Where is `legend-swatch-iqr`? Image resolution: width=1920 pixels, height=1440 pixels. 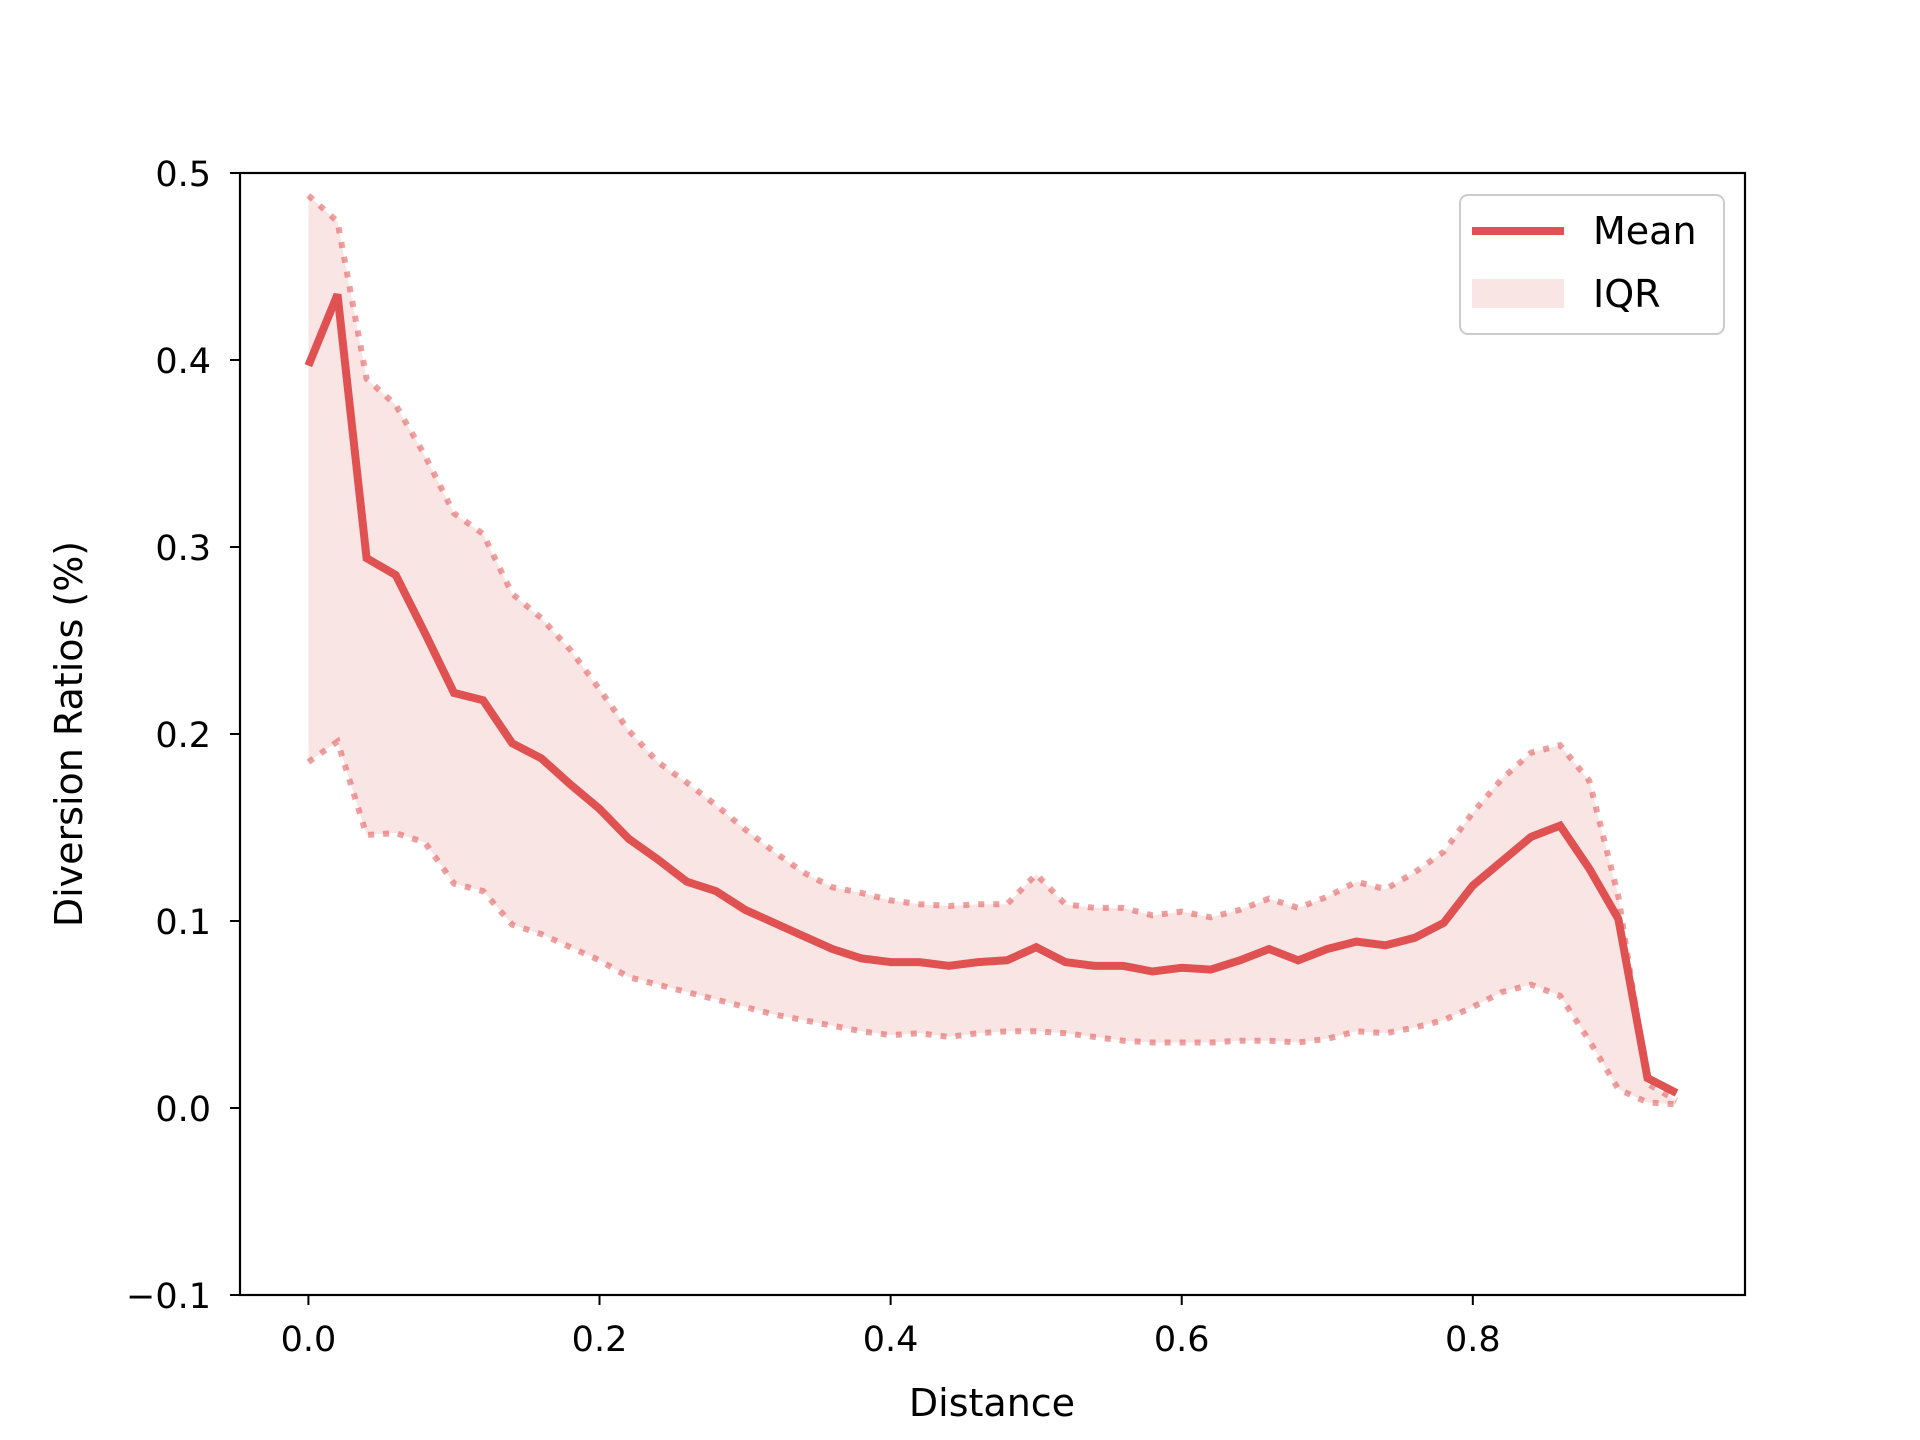
legend-swatch-iqr is located at coordinates (1518, 293).